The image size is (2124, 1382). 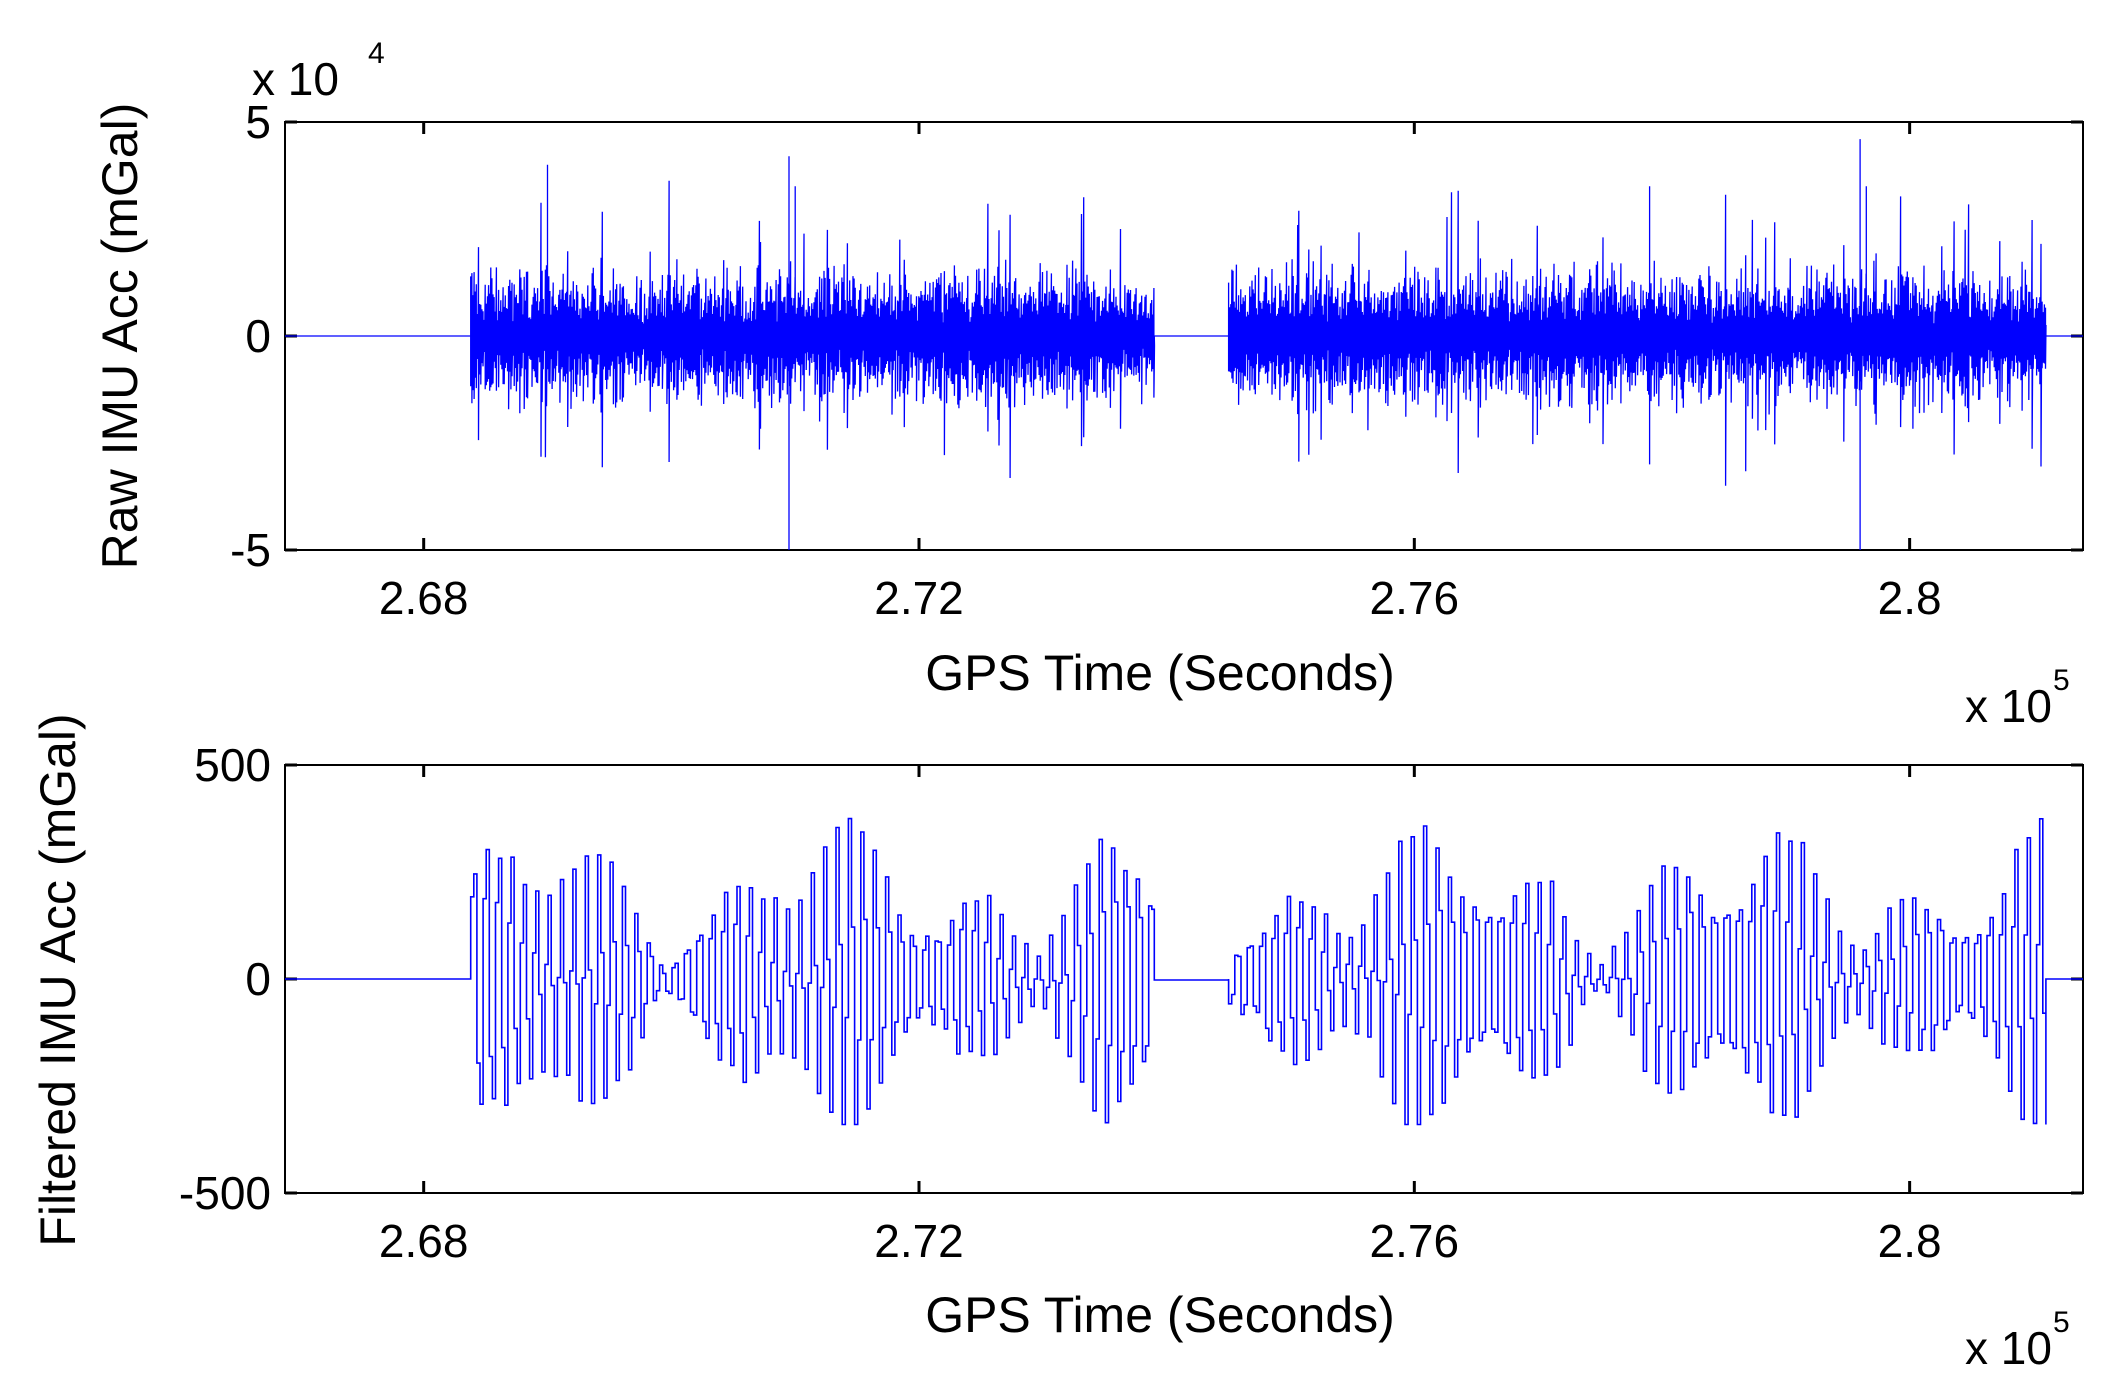 I want to click on y-tick-label: -500, so click(x=225, y=1193).